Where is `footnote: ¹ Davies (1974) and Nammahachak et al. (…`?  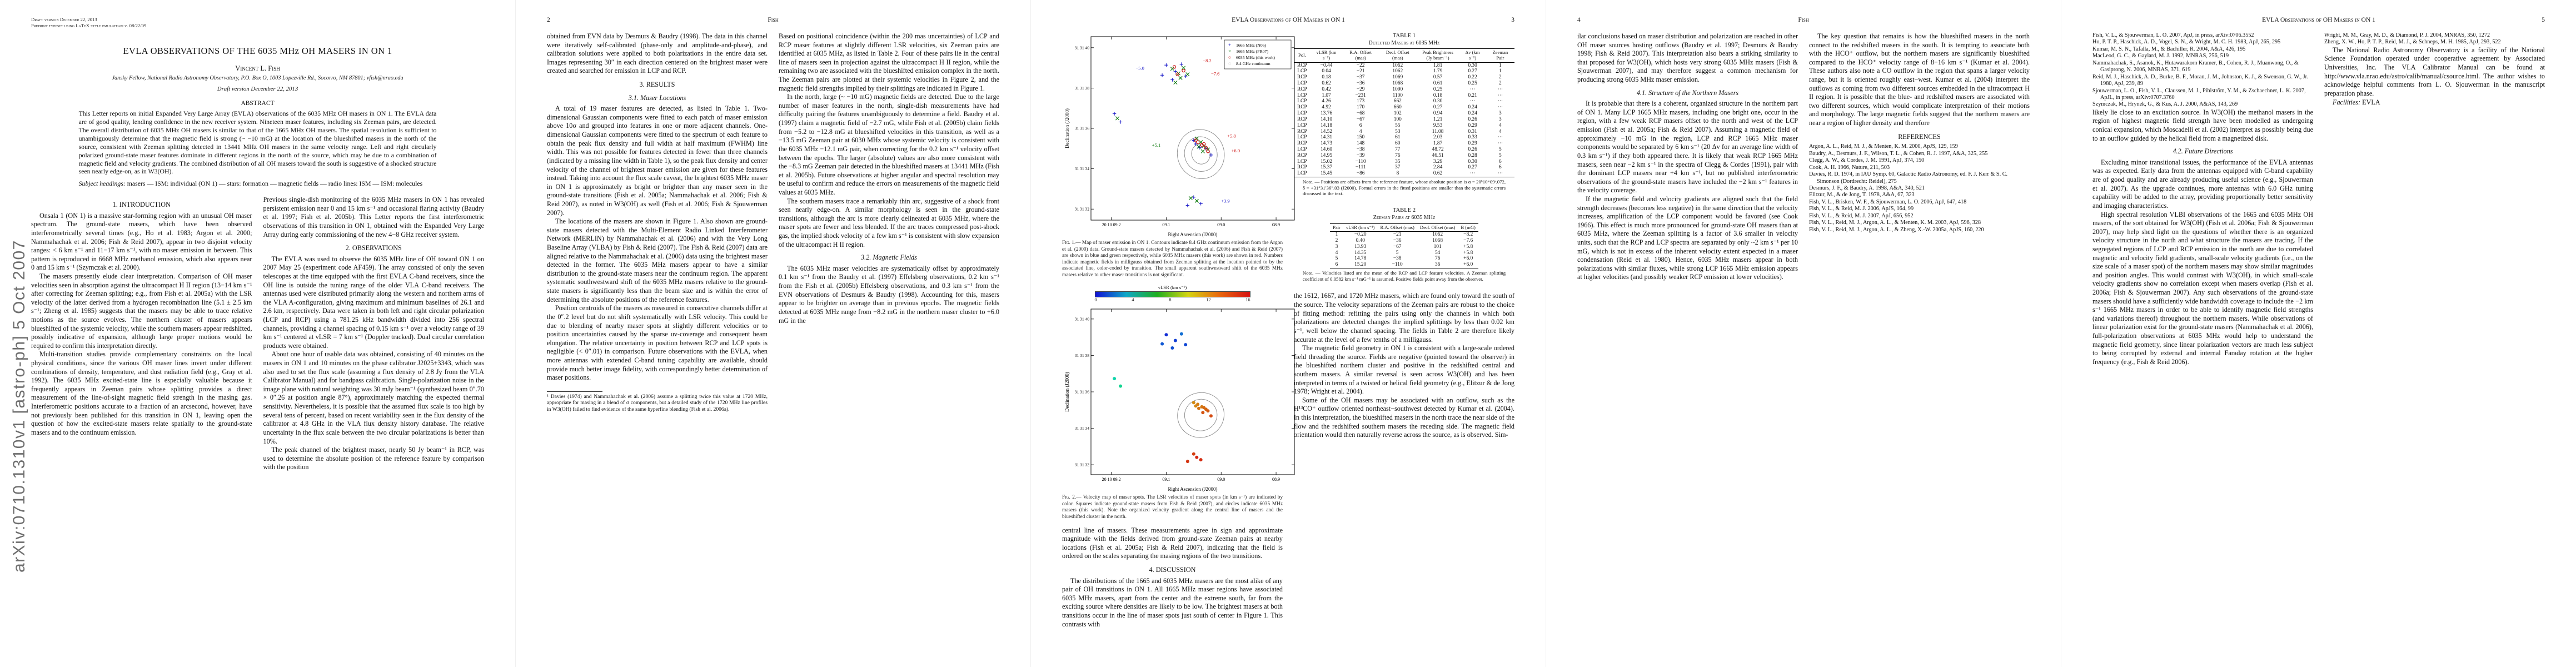
footnote: ¹ Davies (1974) and Nammahachak et al. (… is located at coordinates (657, 402).